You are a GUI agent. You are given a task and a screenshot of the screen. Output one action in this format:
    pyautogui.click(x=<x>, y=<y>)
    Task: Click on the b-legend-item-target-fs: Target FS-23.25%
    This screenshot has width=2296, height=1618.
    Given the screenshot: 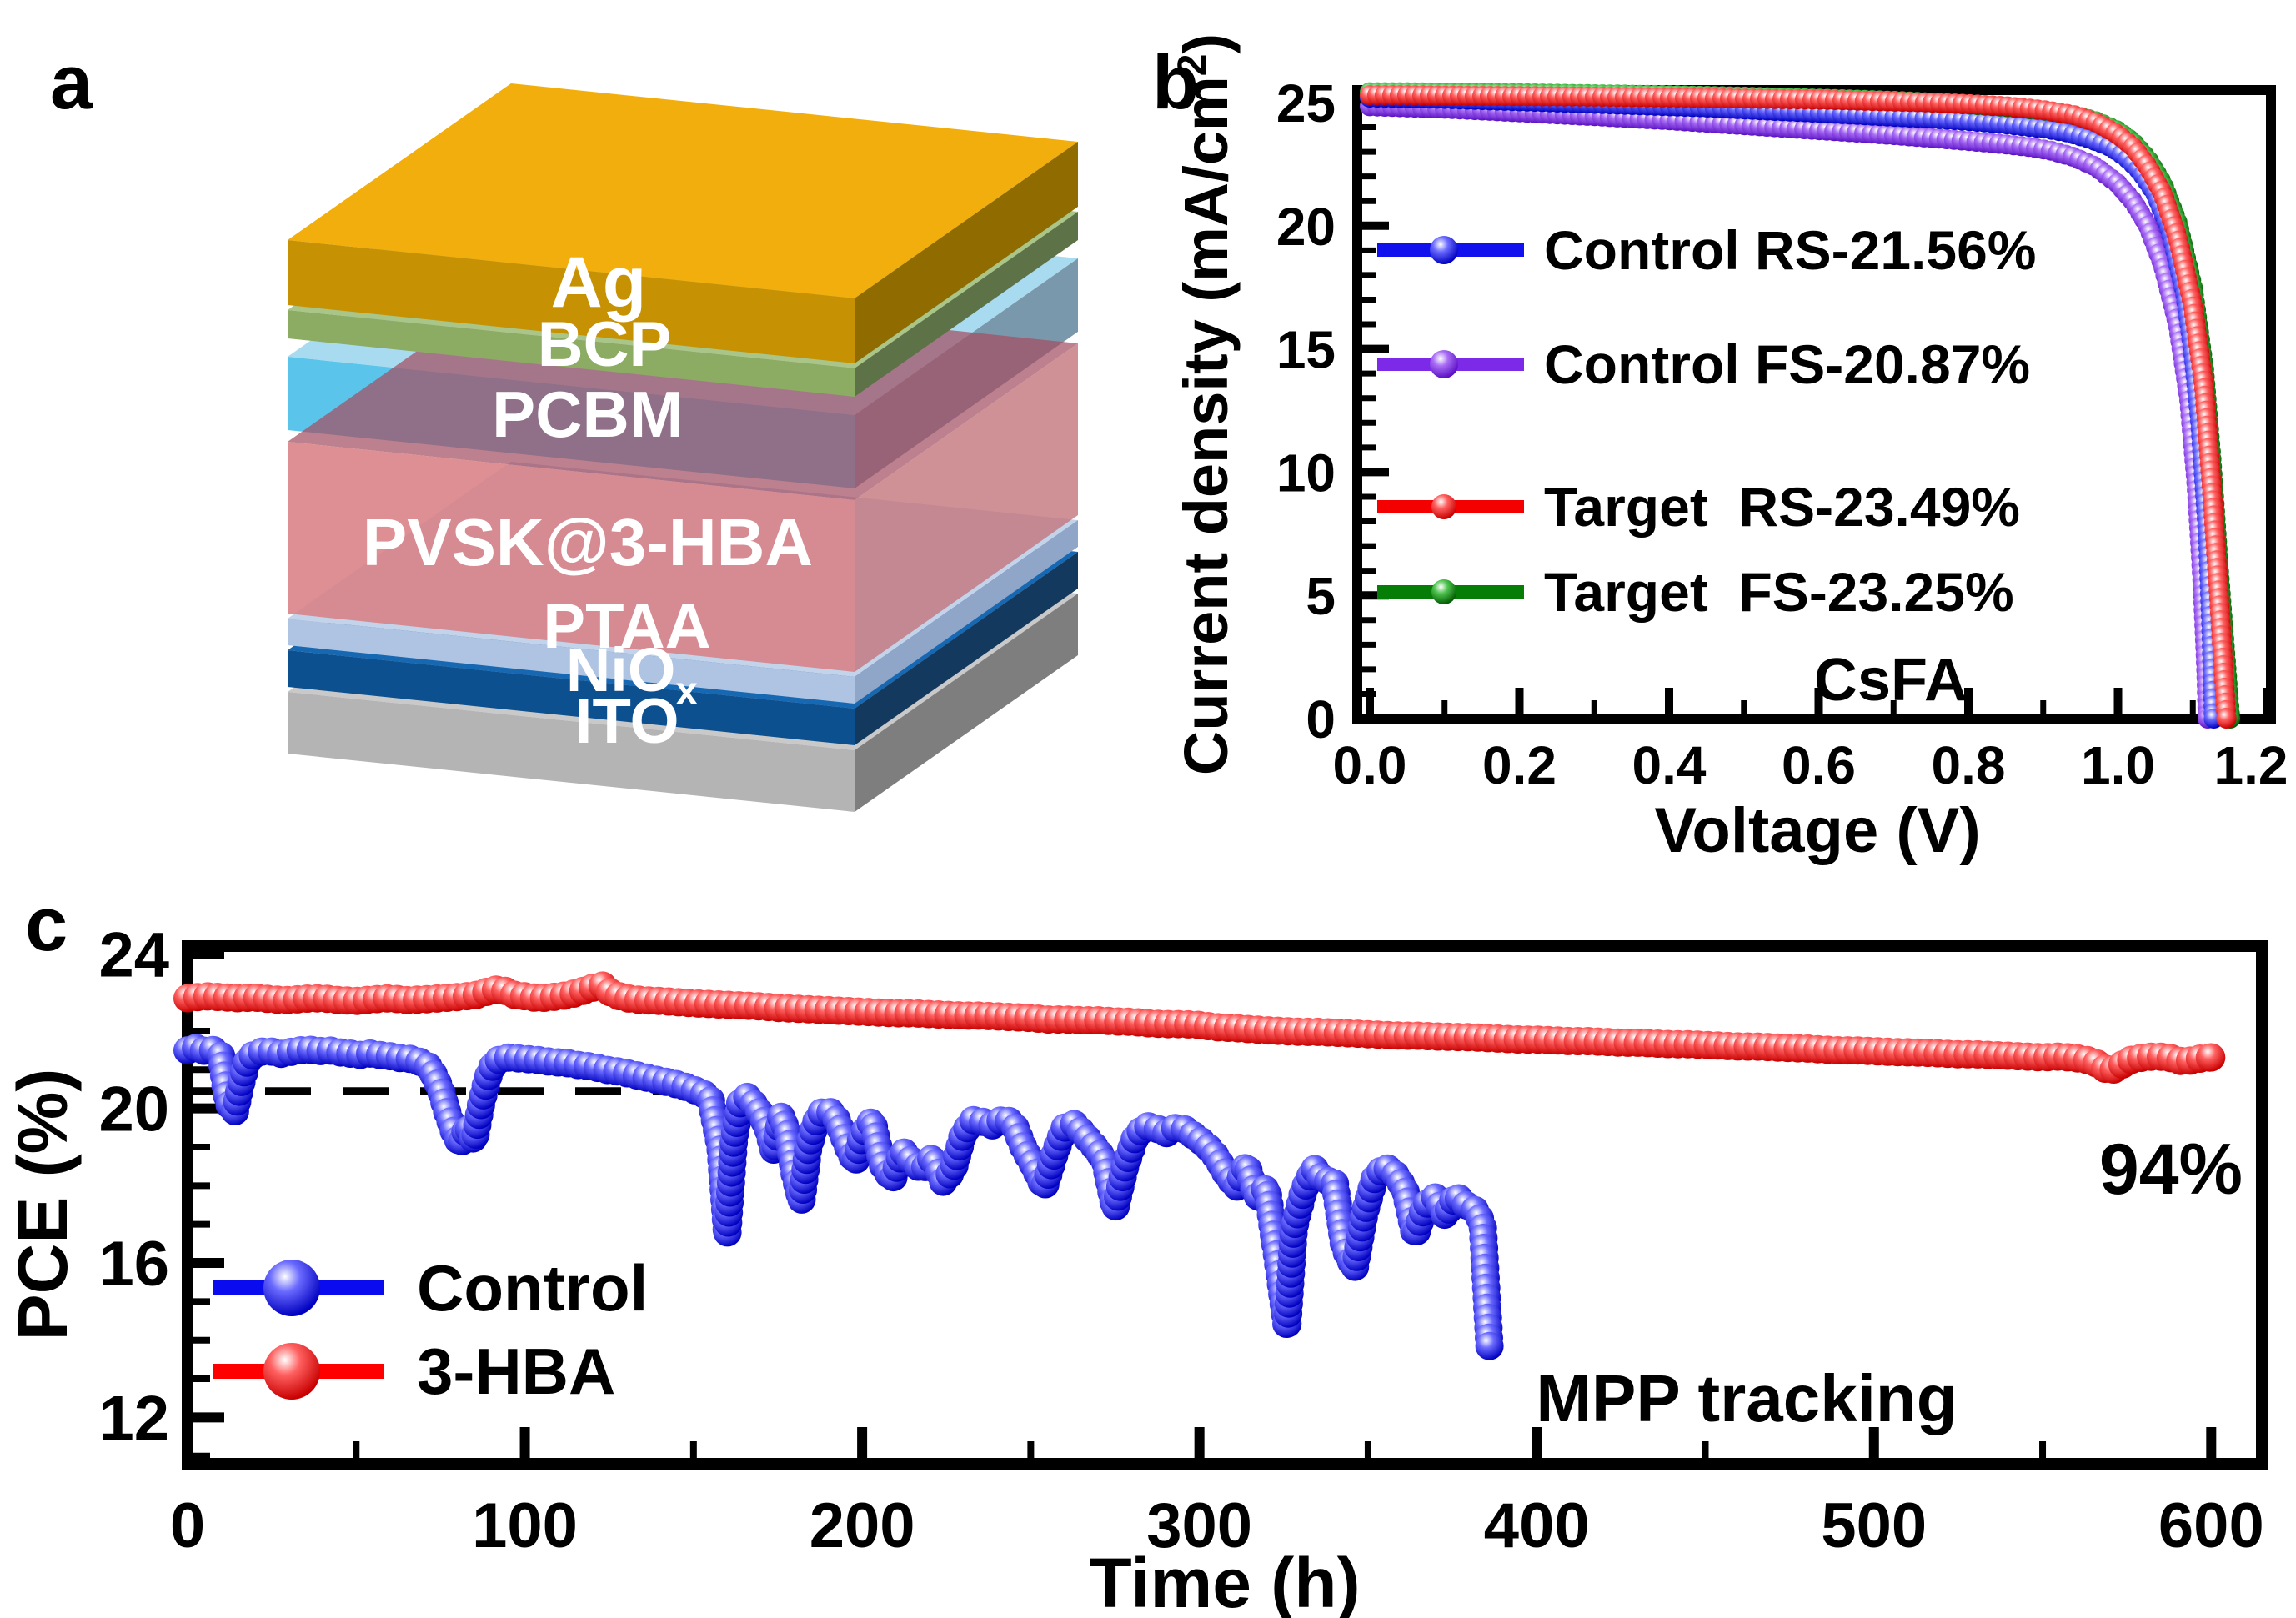 What is the action you would take?
    pyautogui.click(x=1695, y=592)
    